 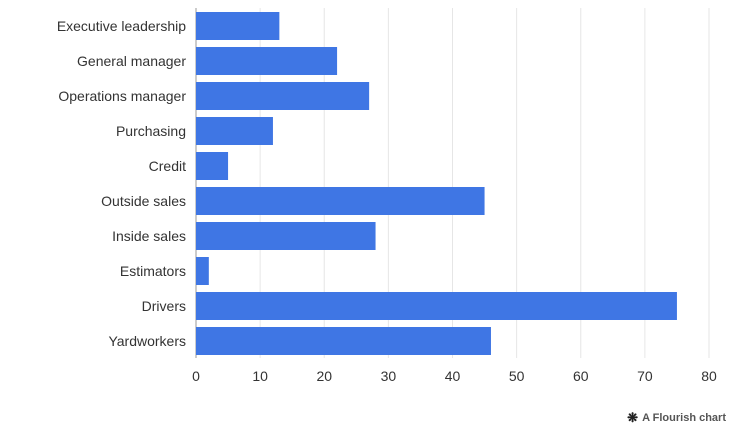 I want to click on category-label: Yardworkers, so click(x=147, y=341).